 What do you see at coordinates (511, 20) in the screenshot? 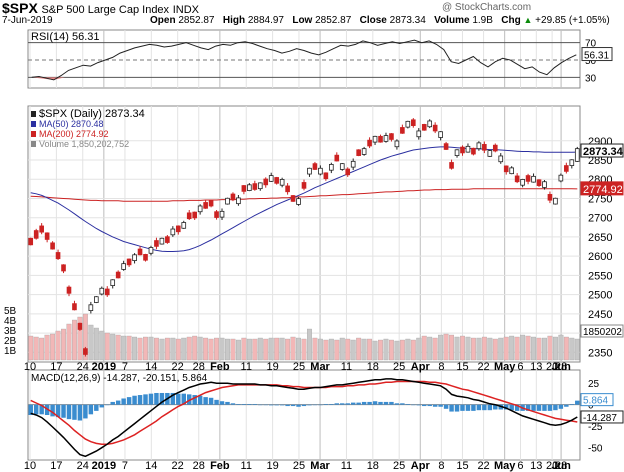
I see `change-label: Chg` at bounding box center [511, 20].